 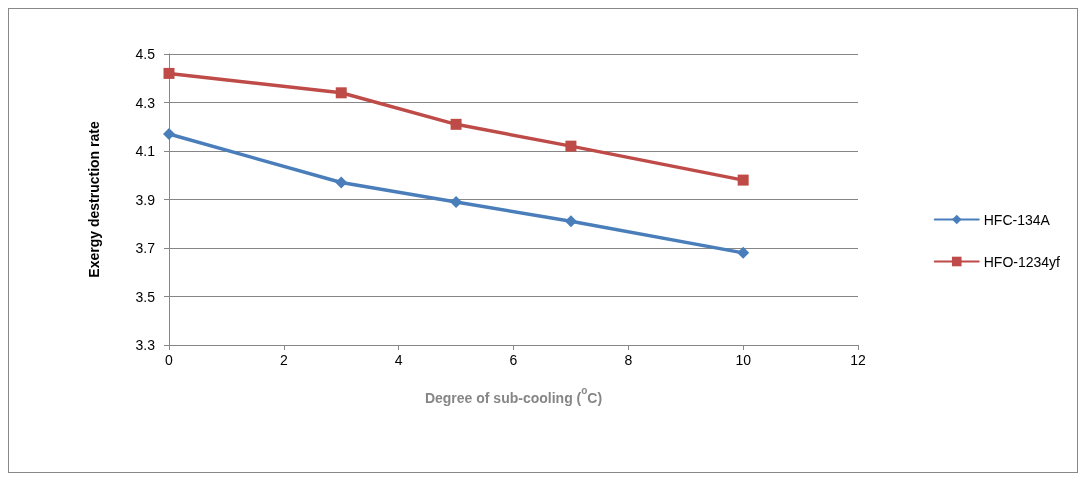 I want to click on y-tick-label: 3.3, so click(x=145, y=345).